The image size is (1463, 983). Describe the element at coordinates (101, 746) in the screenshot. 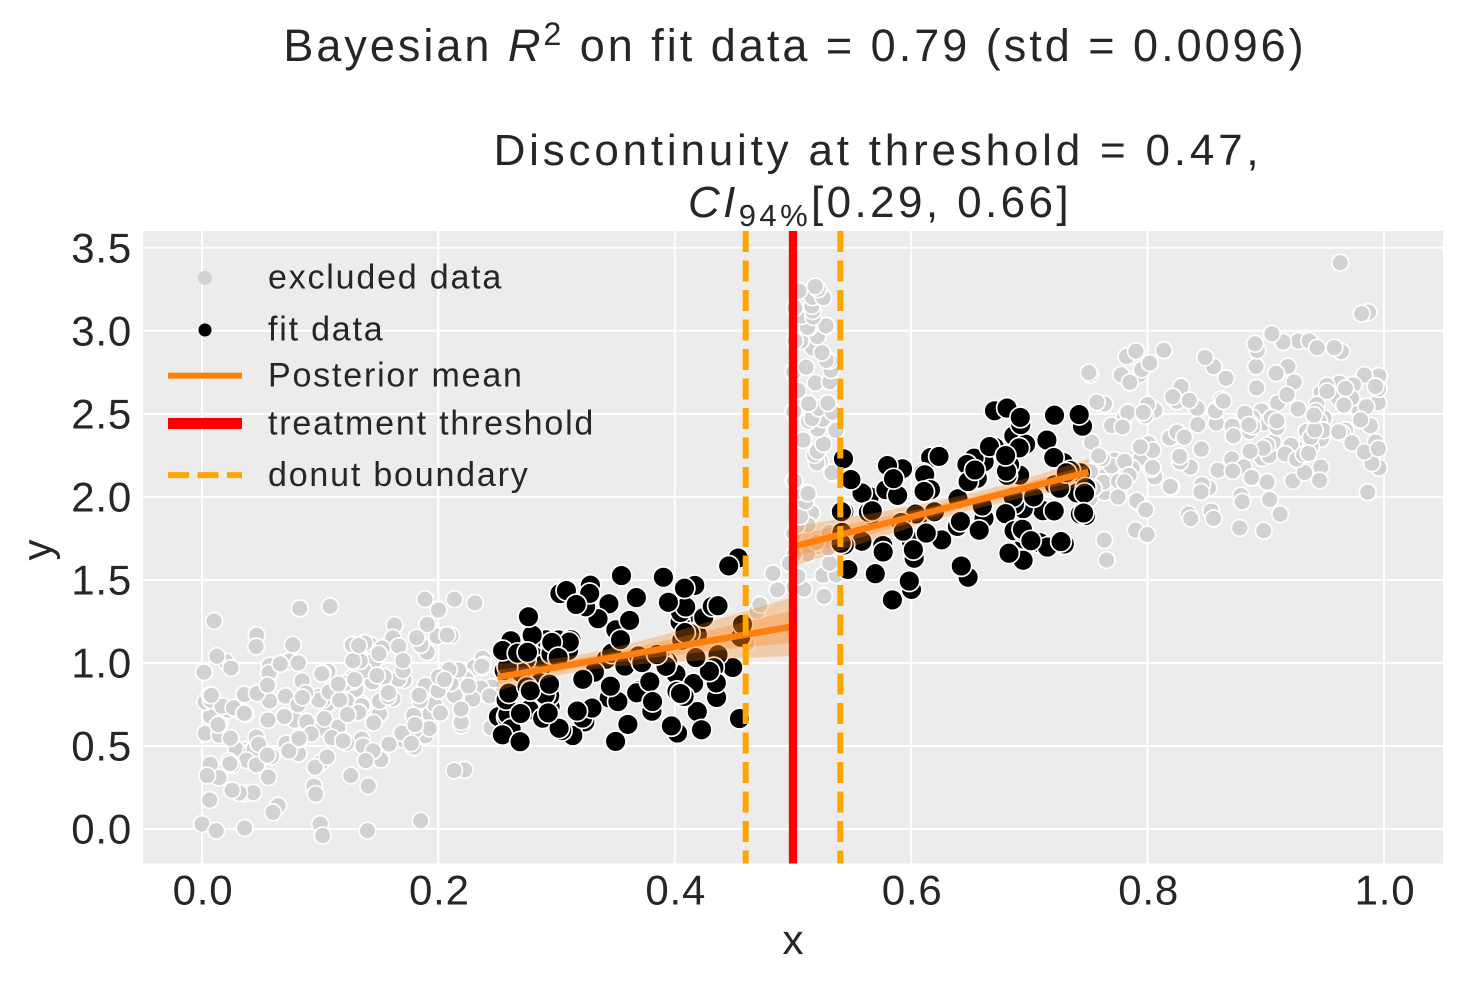

I see `svg-text: 0.5` at that location.